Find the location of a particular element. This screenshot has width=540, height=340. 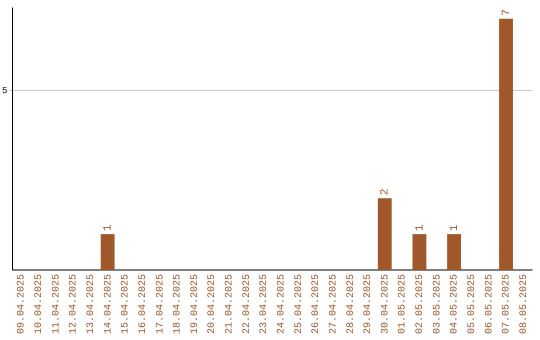

x-tick-label: 12.04.2025 is located at coordinates (74, 304).